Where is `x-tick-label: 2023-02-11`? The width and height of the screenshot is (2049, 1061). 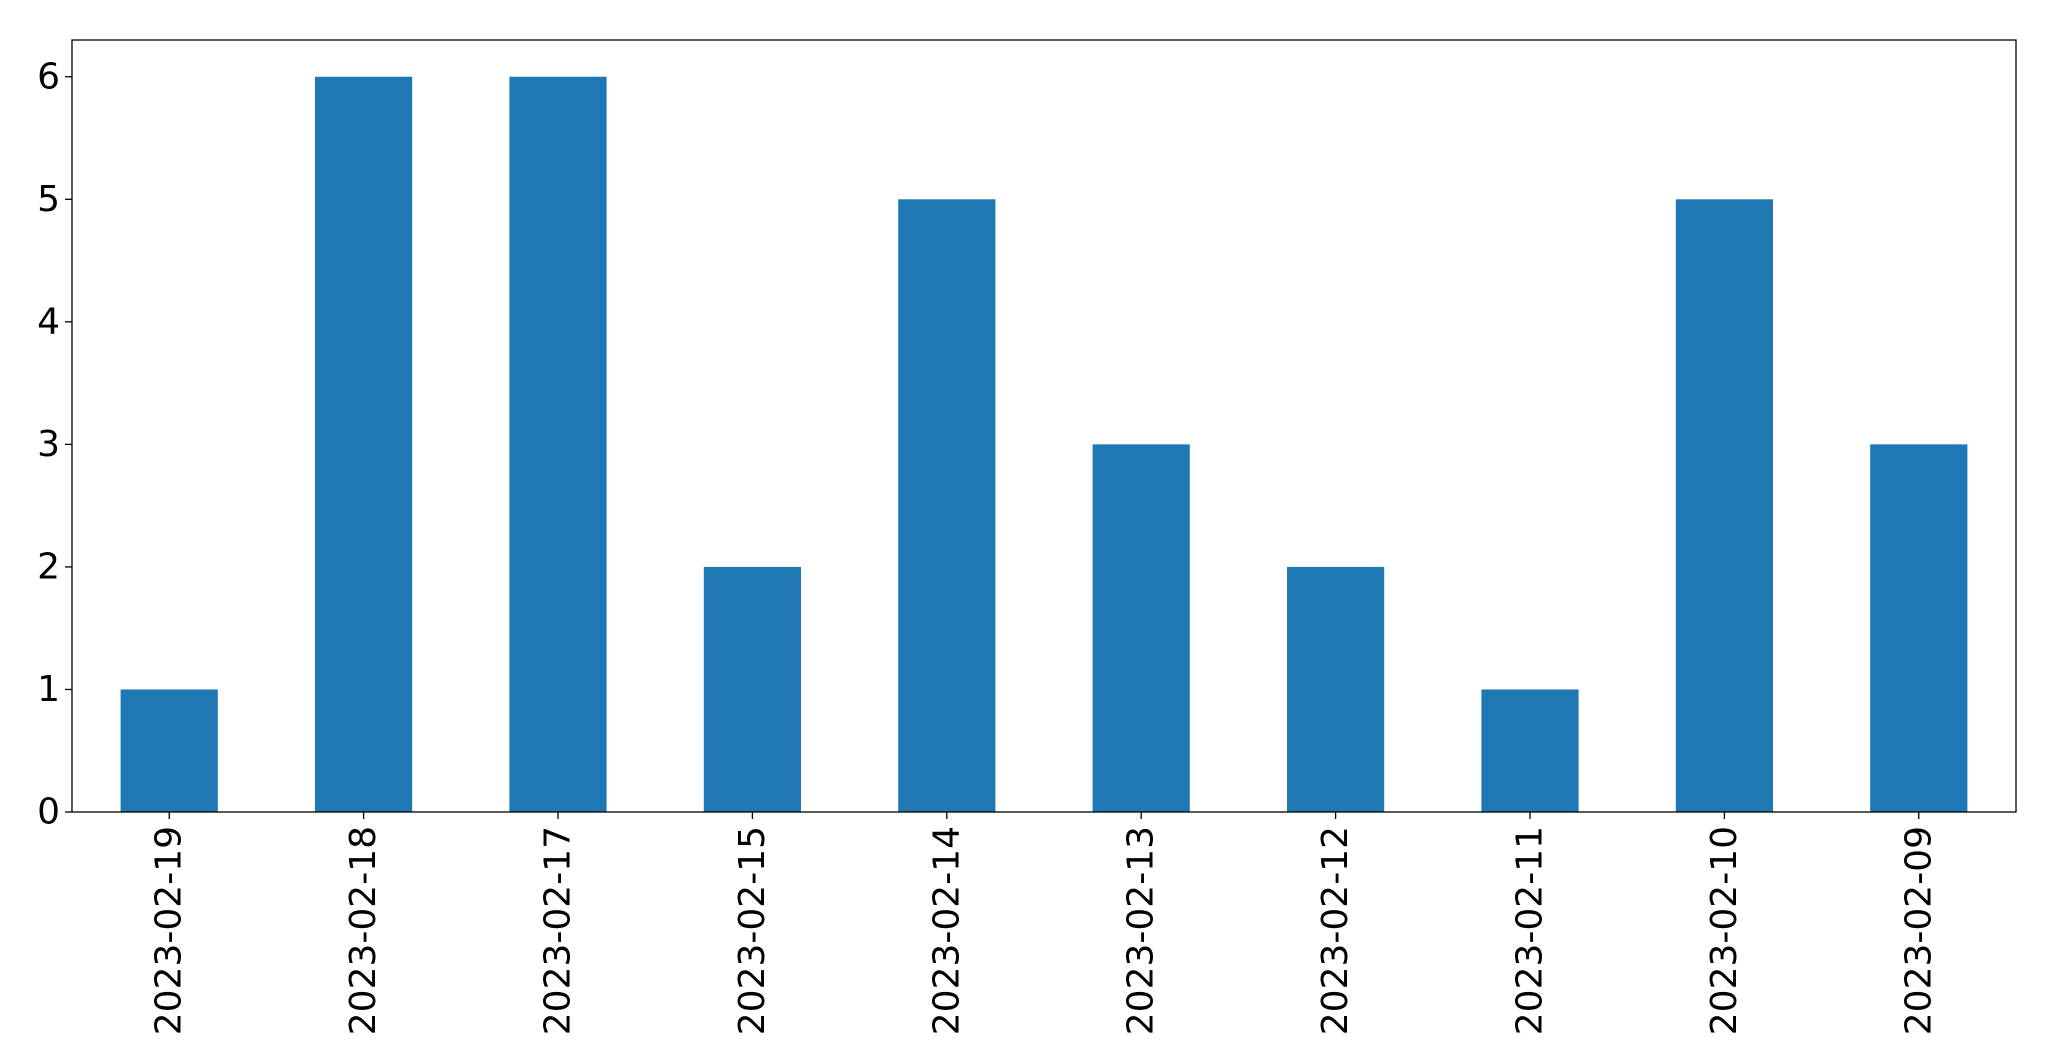 x-tick-label: 2023-02-11 is located at coordinates (1530, 930).